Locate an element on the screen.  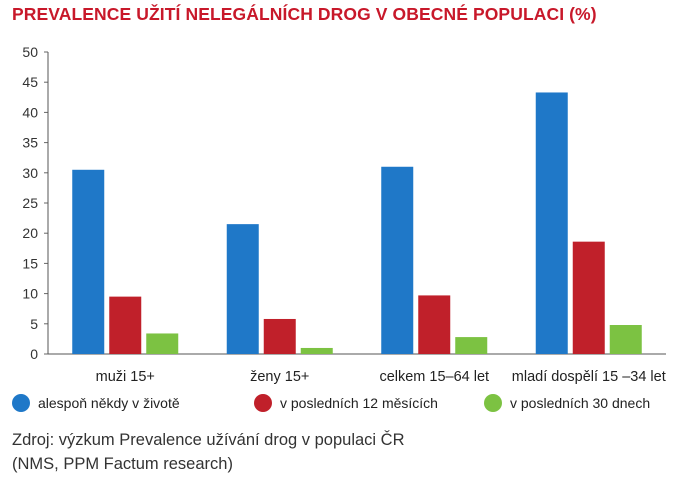
legend-item-30-days: v posledních 30 dnech is located at coordinates (567, 403).